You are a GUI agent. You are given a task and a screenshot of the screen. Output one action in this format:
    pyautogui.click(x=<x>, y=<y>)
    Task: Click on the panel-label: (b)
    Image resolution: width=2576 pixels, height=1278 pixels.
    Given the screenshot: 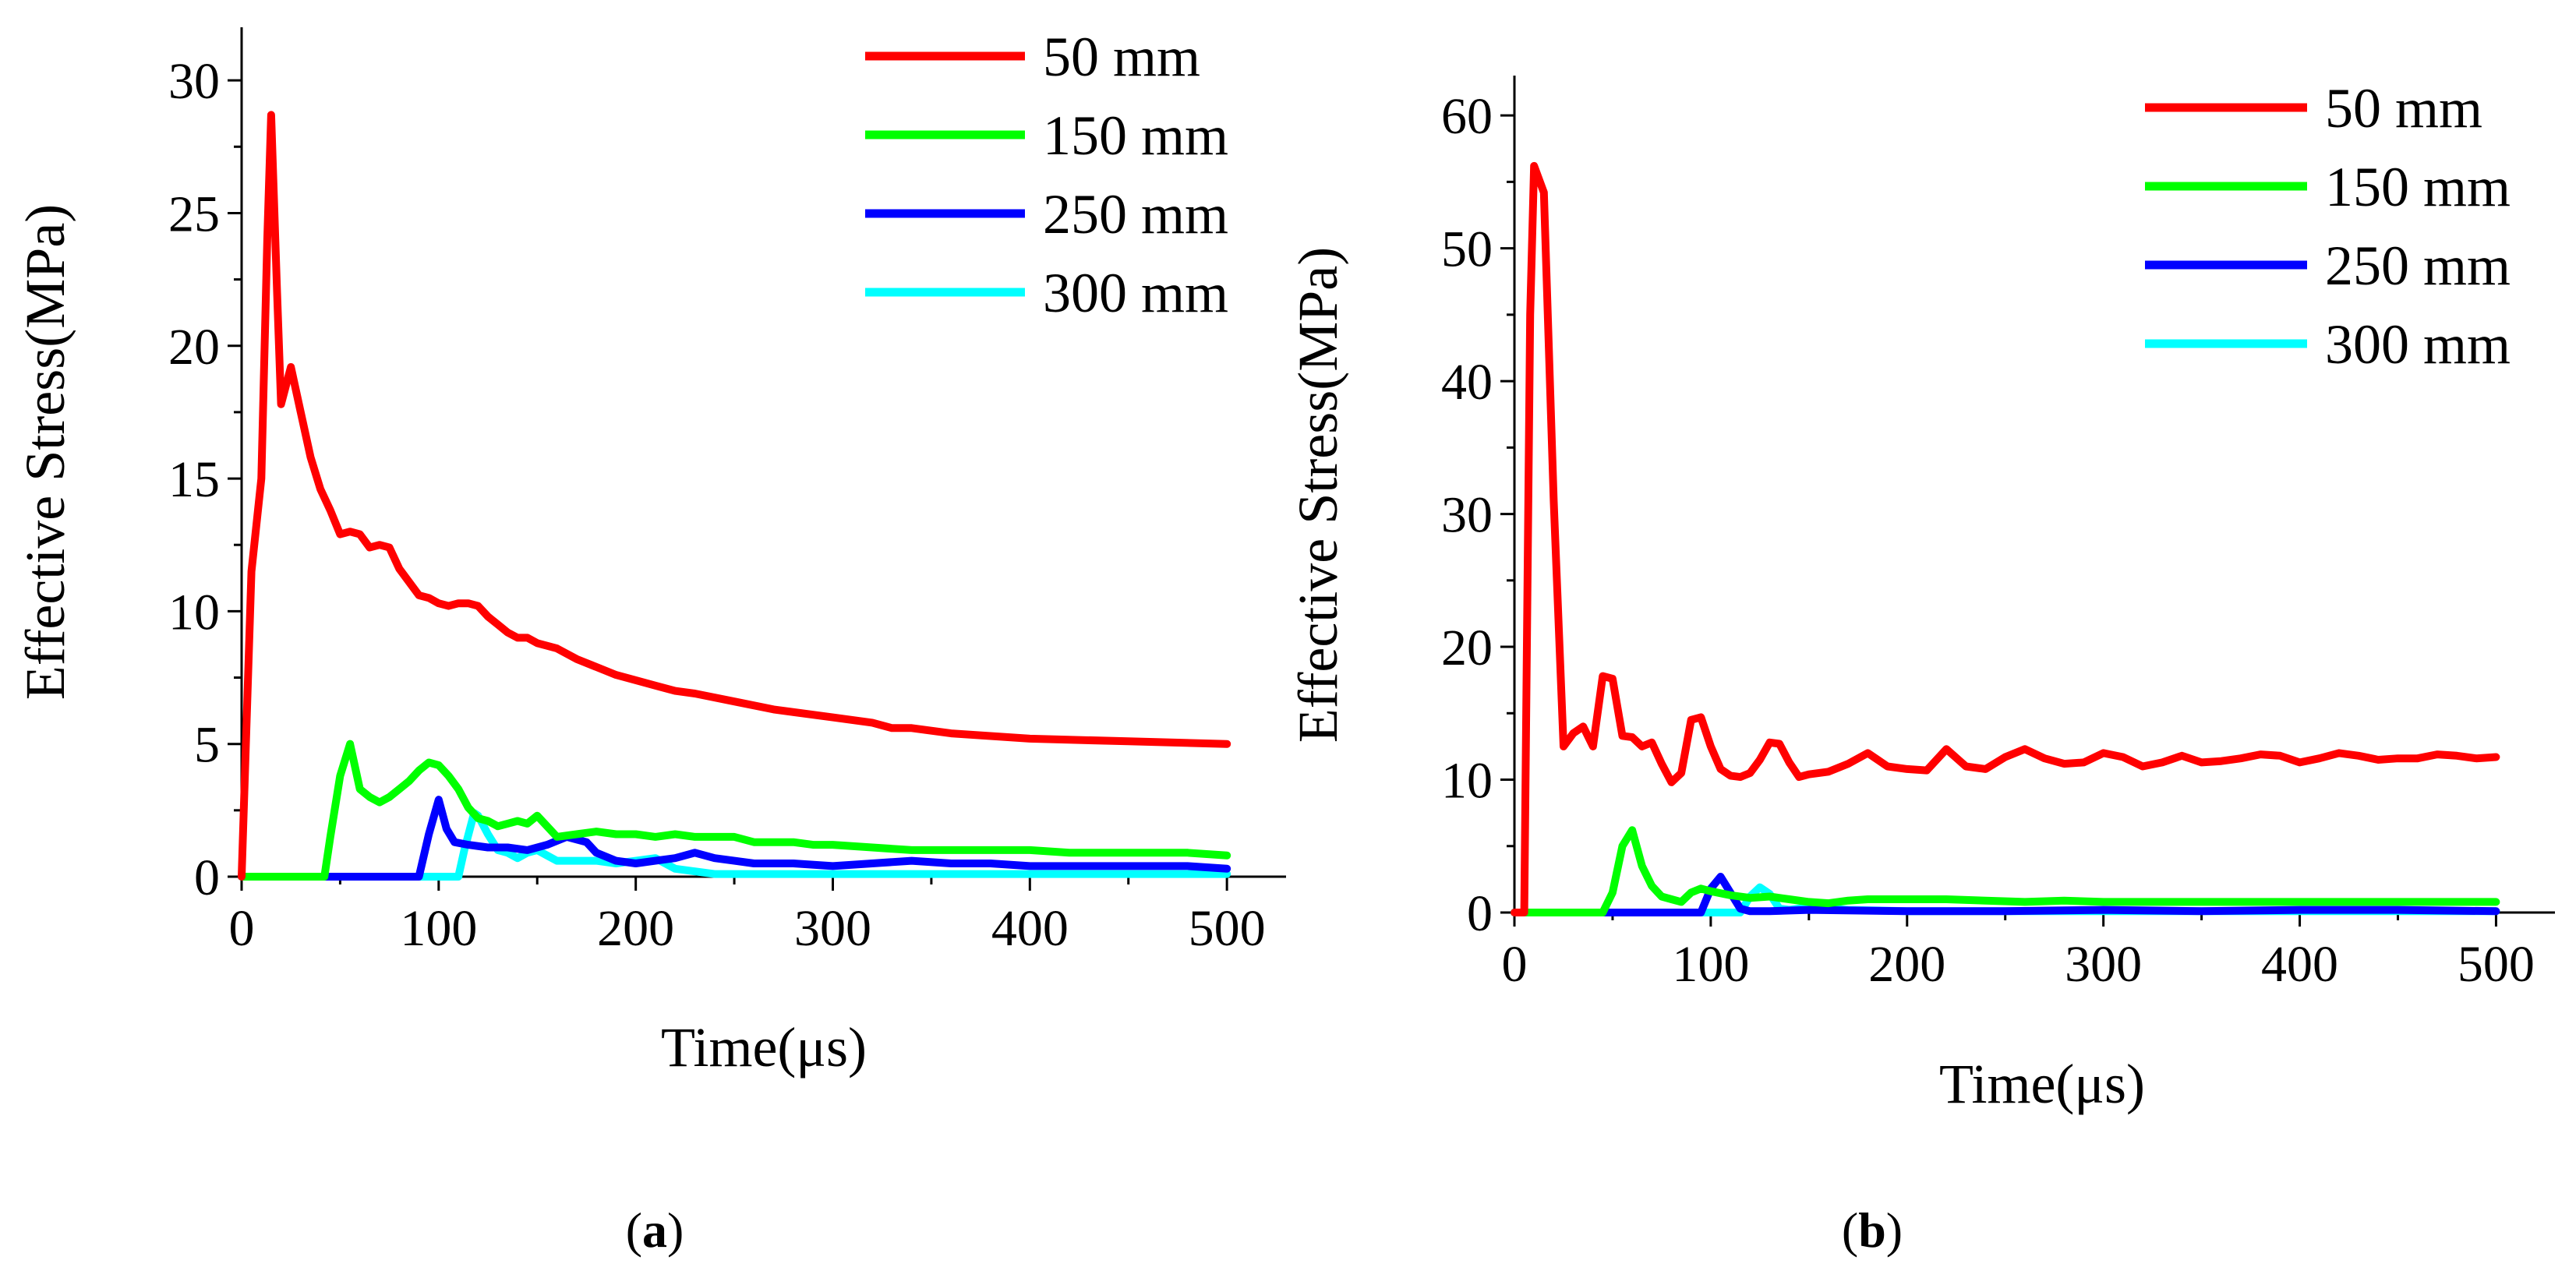 What is the action you would take?
    pyautogui.click(x=1872, y=1230)
    